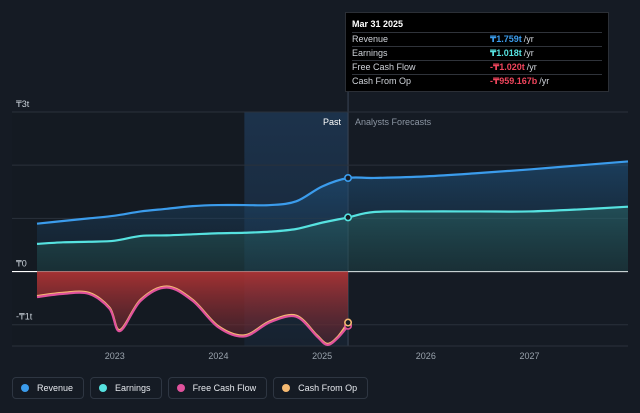 The image size is (640, 413). Describe the element at coordinates (506, 53) in the screenshot. I see `tooltip-value: ₸1.018t` at that location.